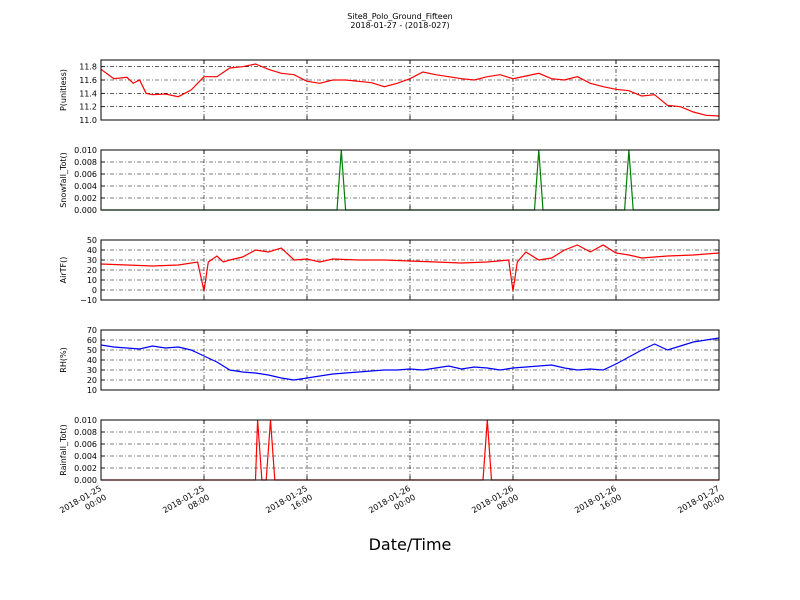 The width and height of the screenshot is (800, 600). What do you see at coordinates (701, 504) in the screenshot?
I see `x-tick-label: 2018-01-2700:00` at bounding box center [701, 504].